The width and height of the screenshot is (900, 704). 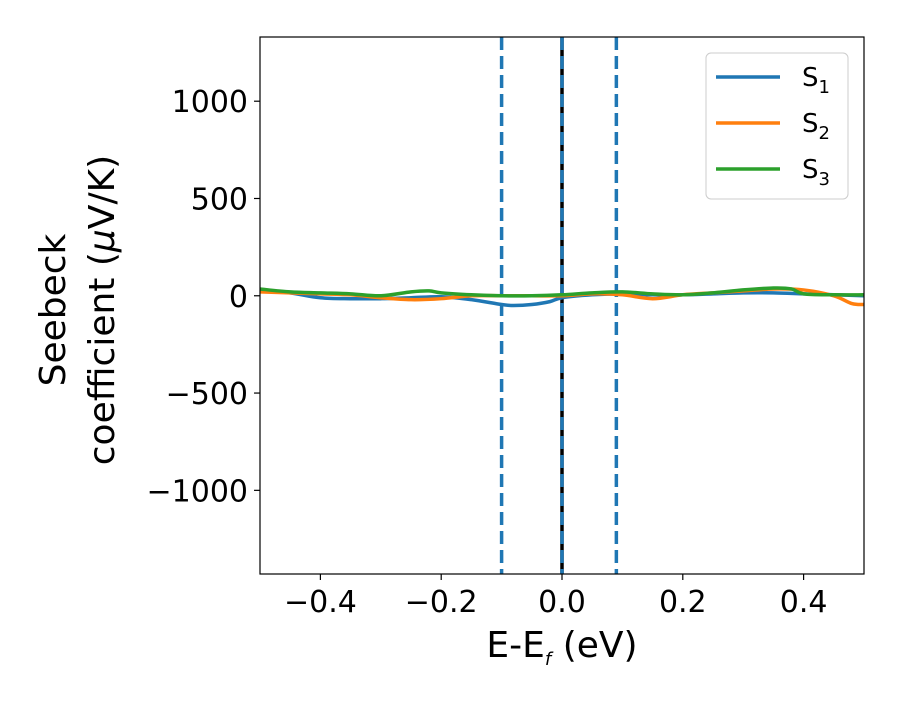 I want to click on x-tick-label: −0.4, so click(x=320, y=602).